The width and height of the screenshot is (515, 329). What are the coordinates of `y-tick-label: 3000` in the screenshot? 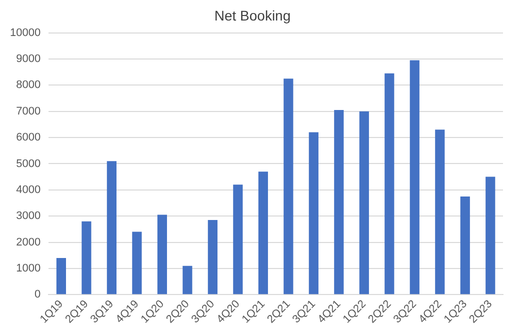 It's located at (28, 216).